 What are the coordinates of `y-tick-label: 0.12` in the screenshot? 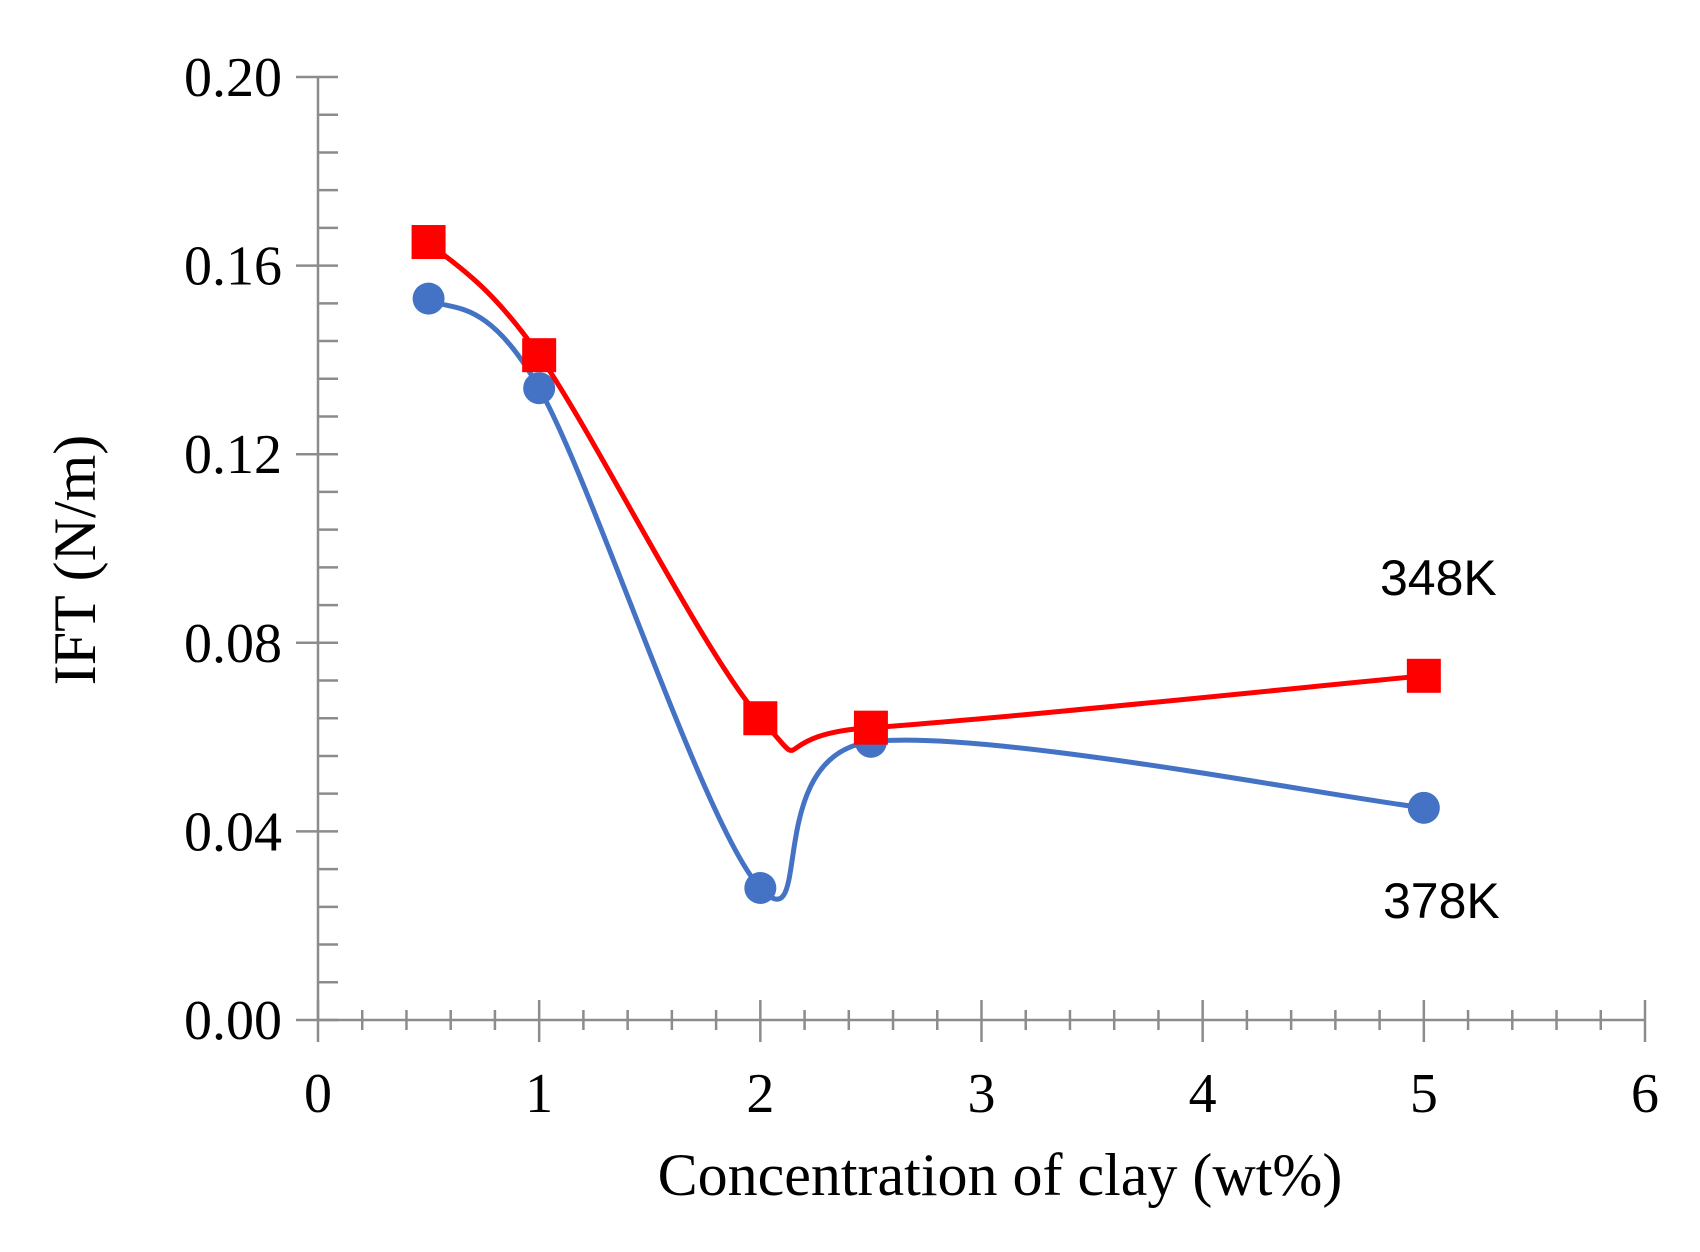 It's located at (233, 455).